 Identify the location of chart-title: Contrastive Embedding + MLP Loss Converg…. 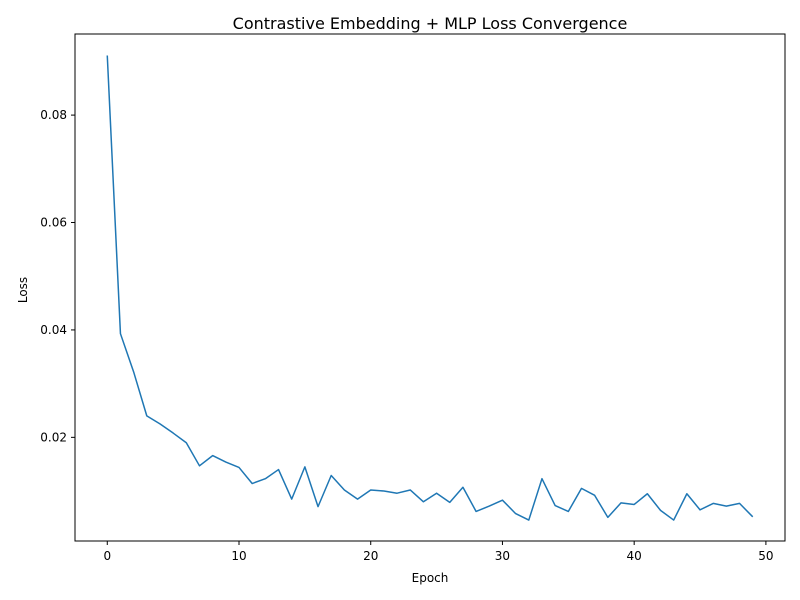
(430, 23).